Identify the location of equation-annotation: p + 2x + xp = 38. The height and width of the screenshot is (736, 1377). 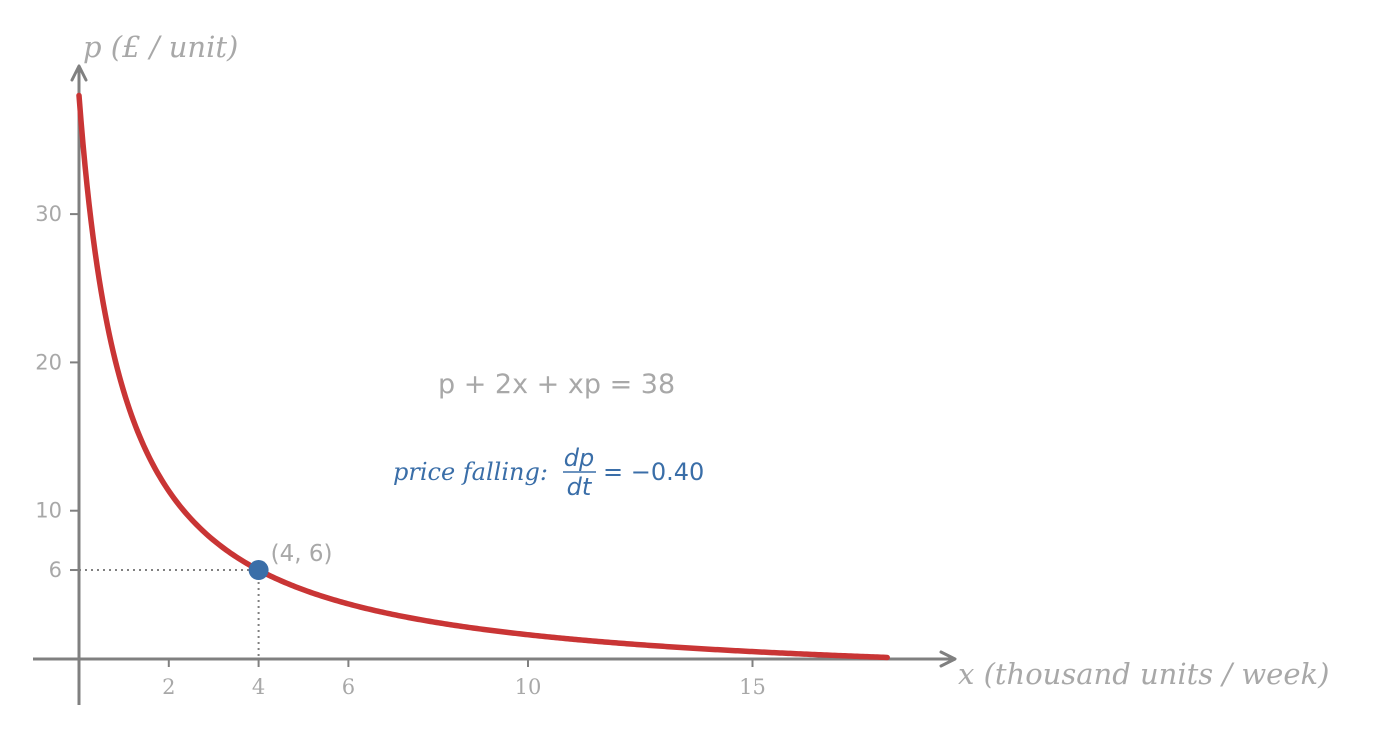
(556, 384).